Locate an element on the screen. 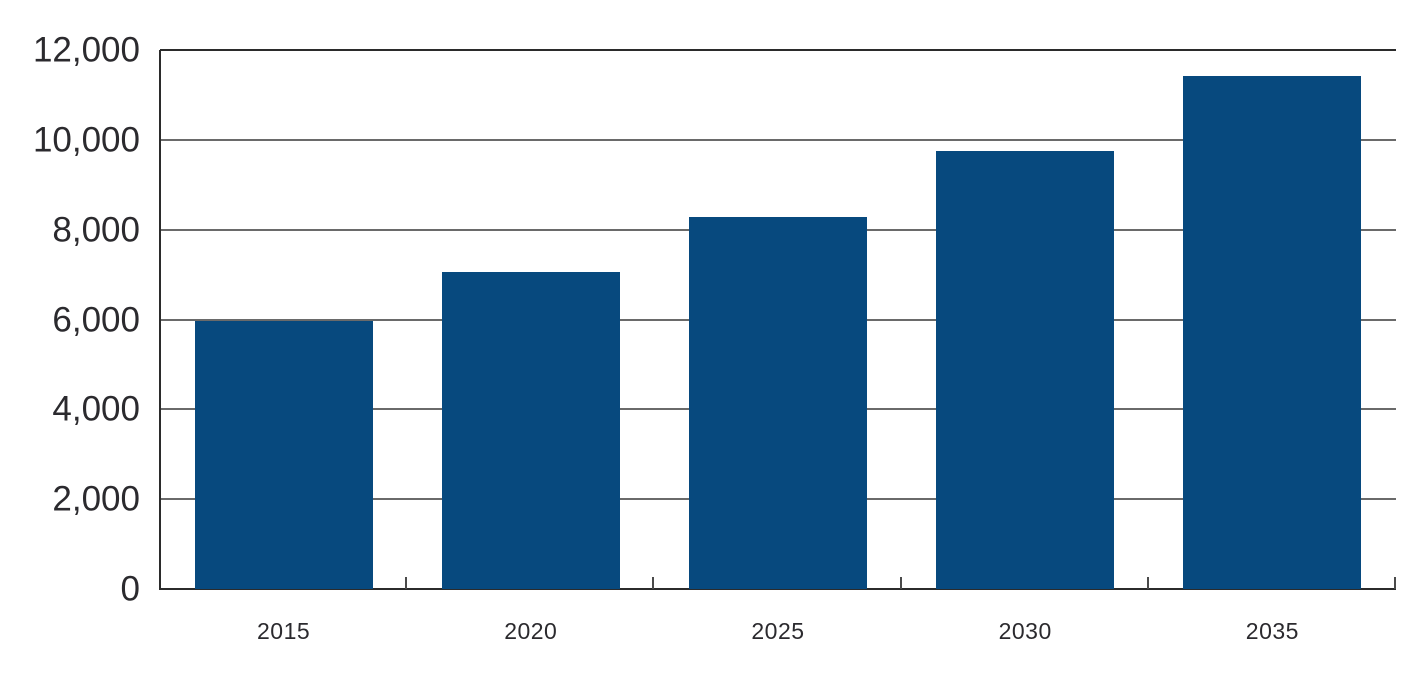  y-axis-labels: 0 2,000 4,000 6,000 8,000 10,000 12,000 is located at coordinates (70, 320).